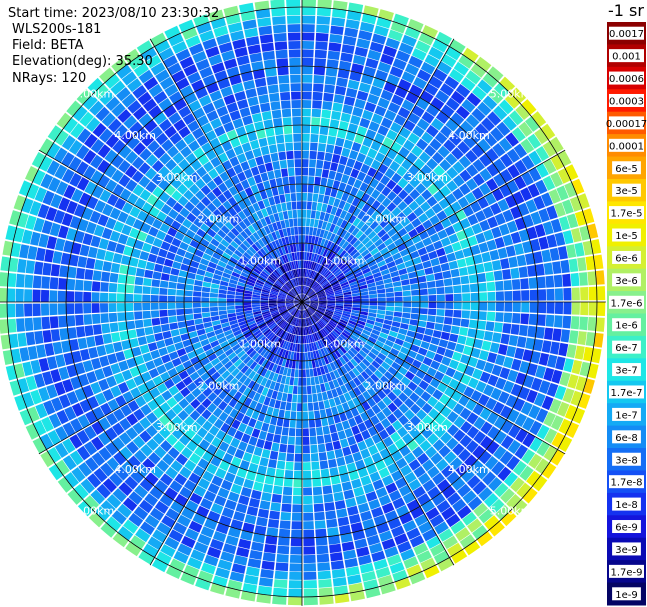 This screenshot has width=647, height=607. I want to click on colorbar-label: 1.7e-7, so click(626, 393).